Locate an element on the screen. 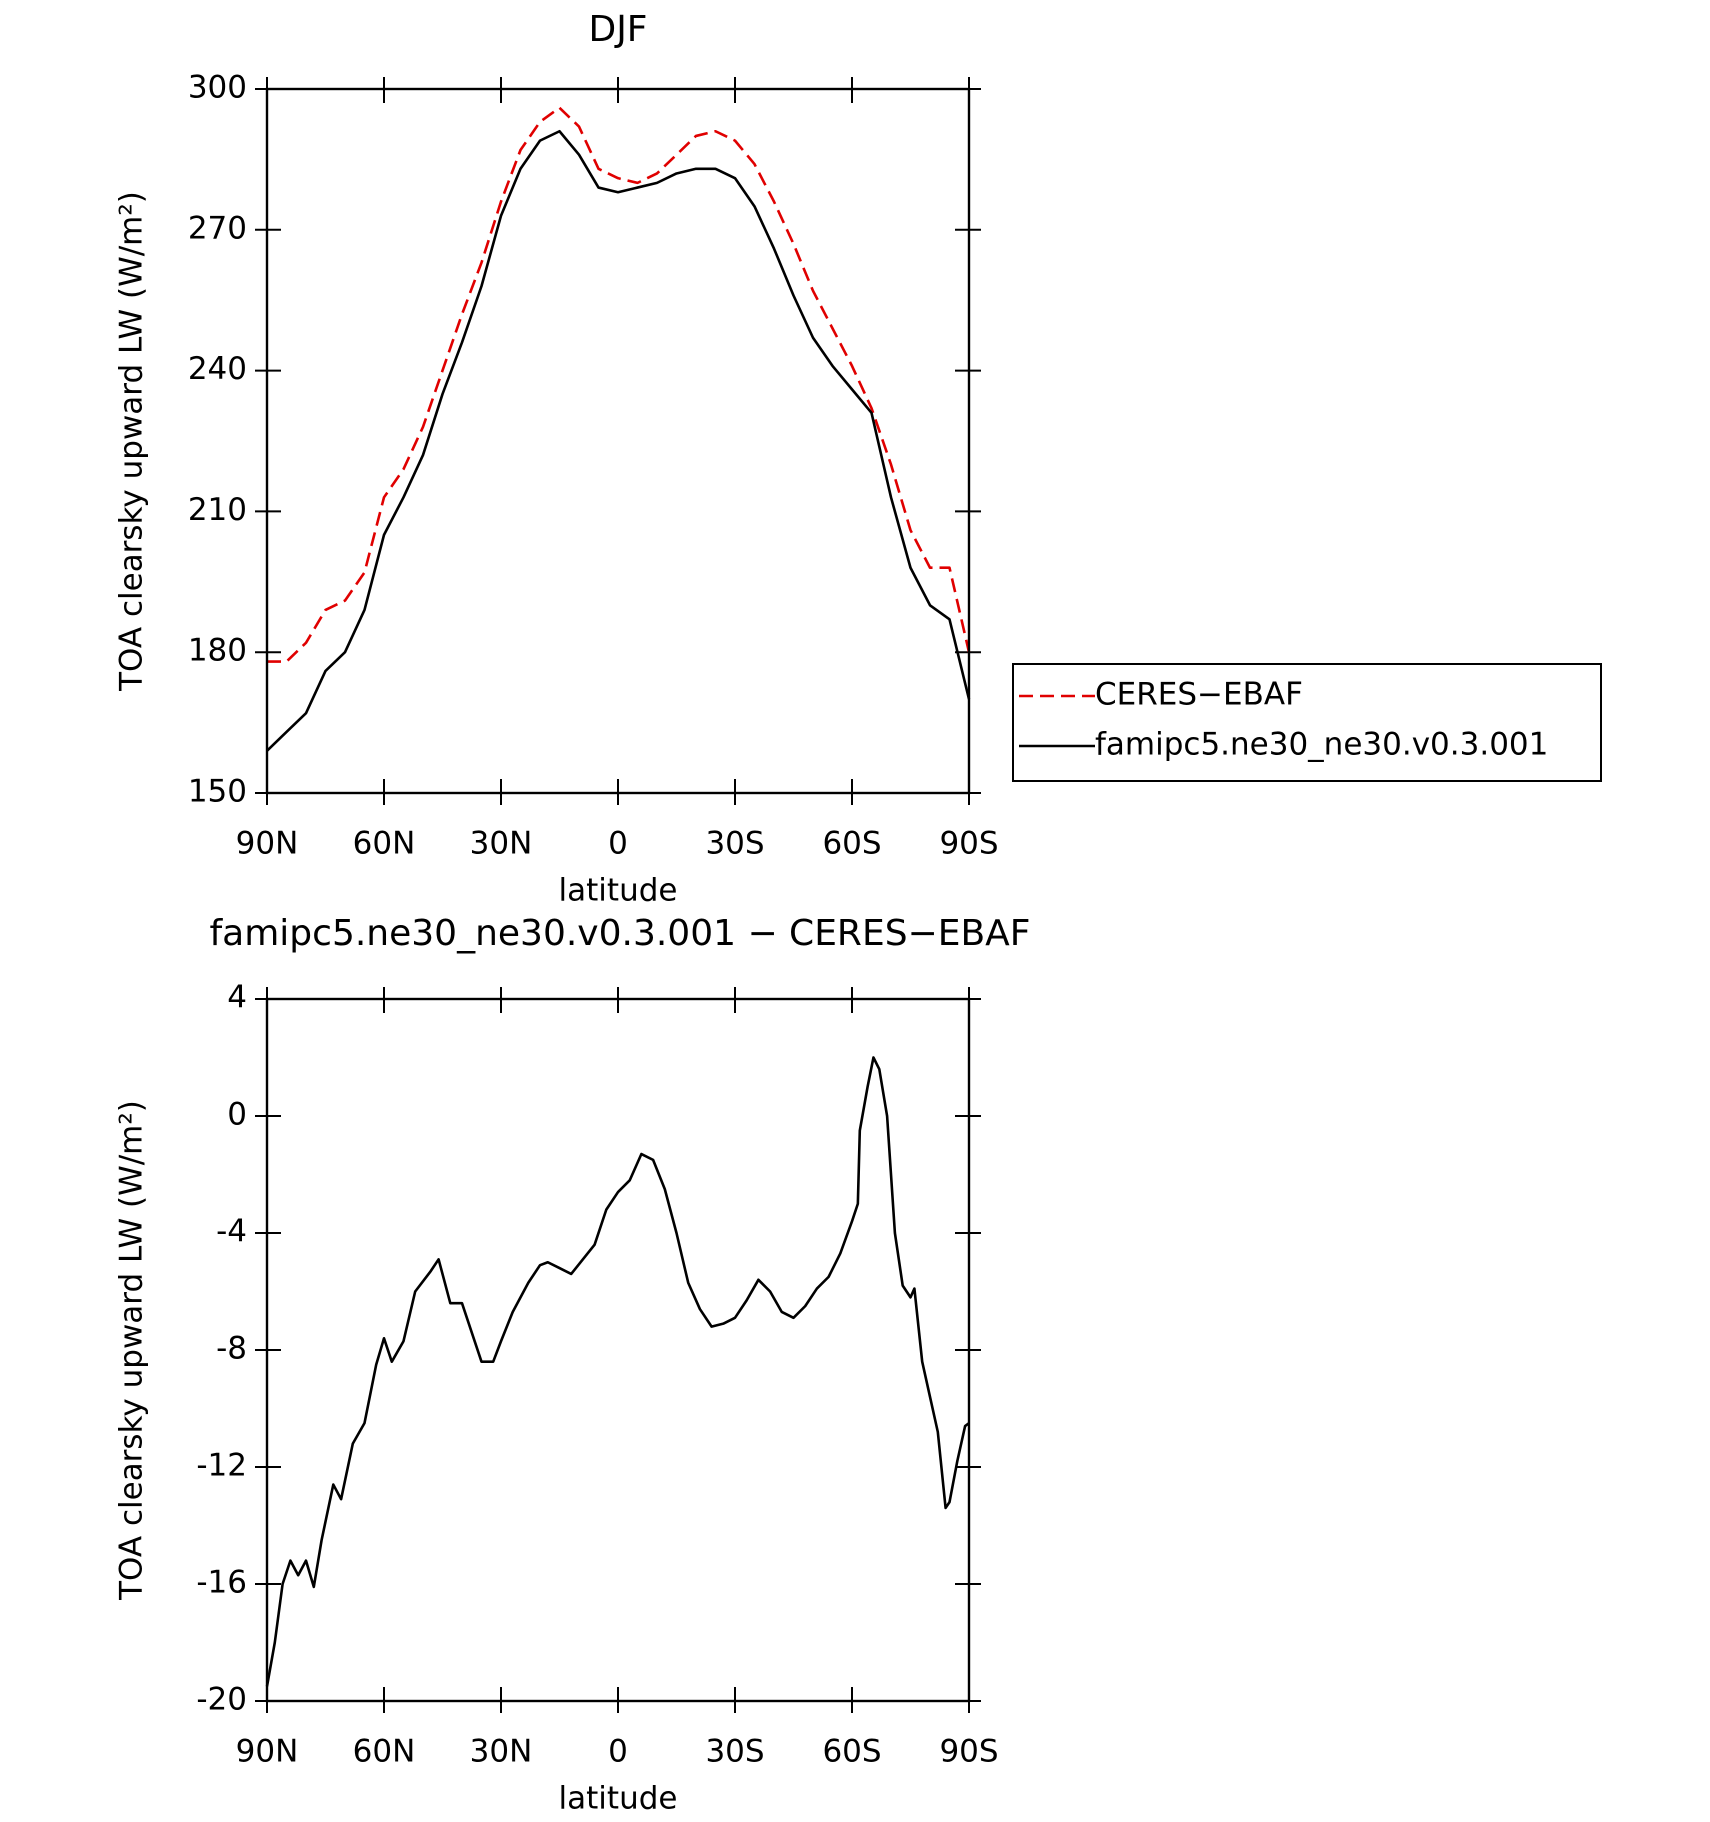 The height and width of the screenshot is (1822, 1710). y-tick-label: 300 is located at coordinates (217, 88).